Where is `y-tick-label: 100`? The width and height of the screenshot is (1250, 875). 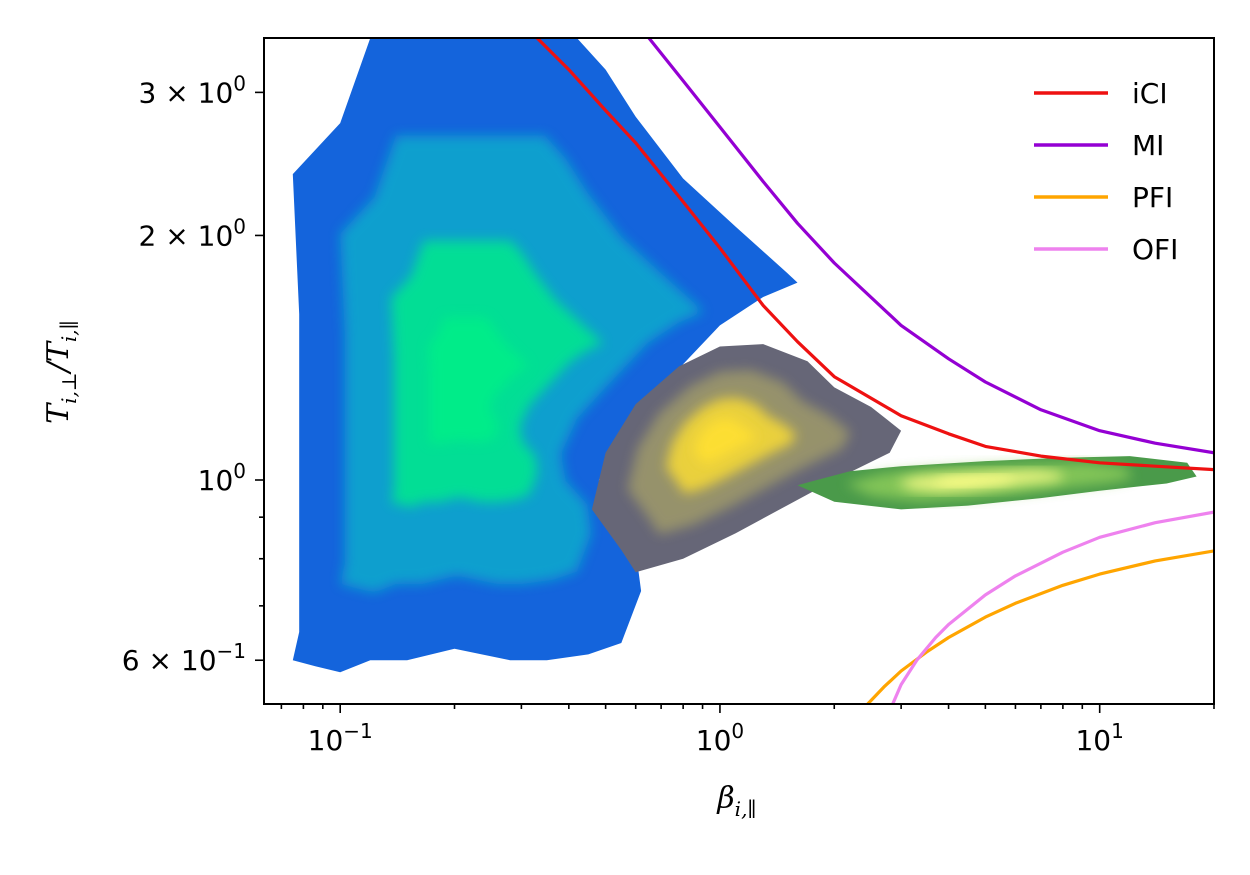
y-tick-label: 100 is located at coordinates (222, 478).